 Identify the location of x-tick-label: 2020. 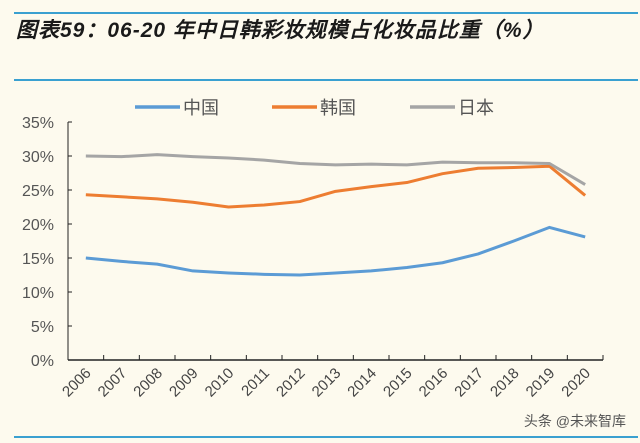
(576, 383).